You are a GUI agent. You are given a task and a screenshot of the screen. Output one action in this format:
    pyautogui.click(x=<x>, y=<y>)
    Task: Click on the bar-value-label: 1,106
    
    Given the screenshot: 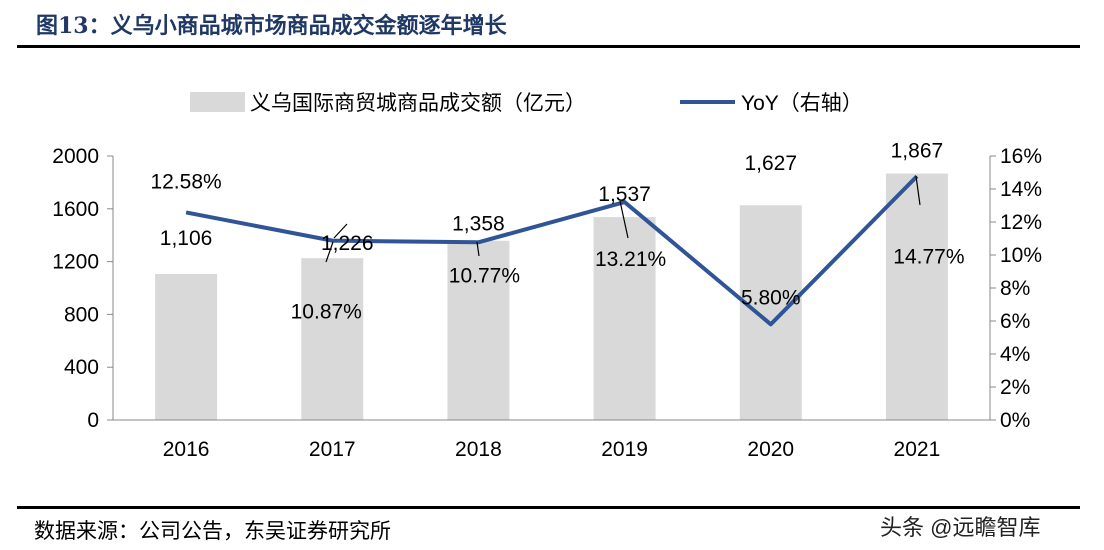 What is the action you would take?
    pyautogui.click(x=186, y=238)
    